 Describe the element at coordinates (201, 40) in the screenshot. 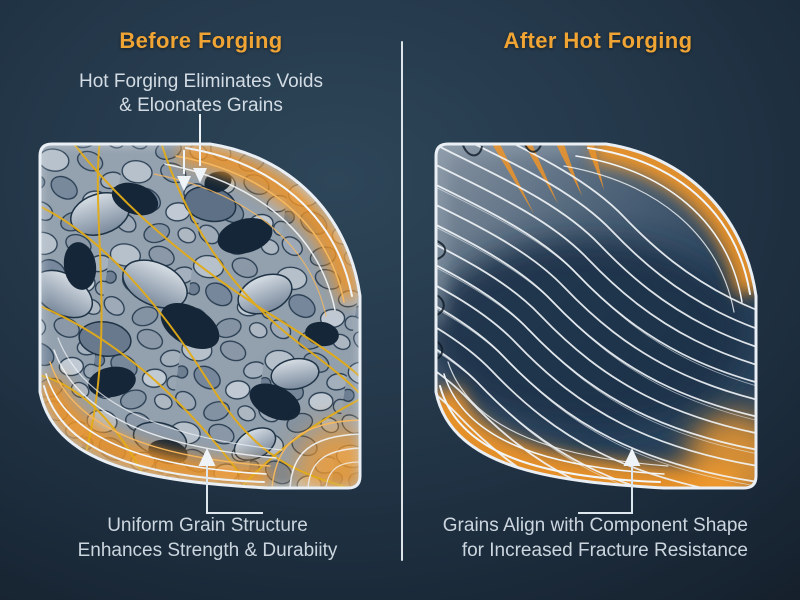

I see `before-forging-title: Before Forging` at that location.